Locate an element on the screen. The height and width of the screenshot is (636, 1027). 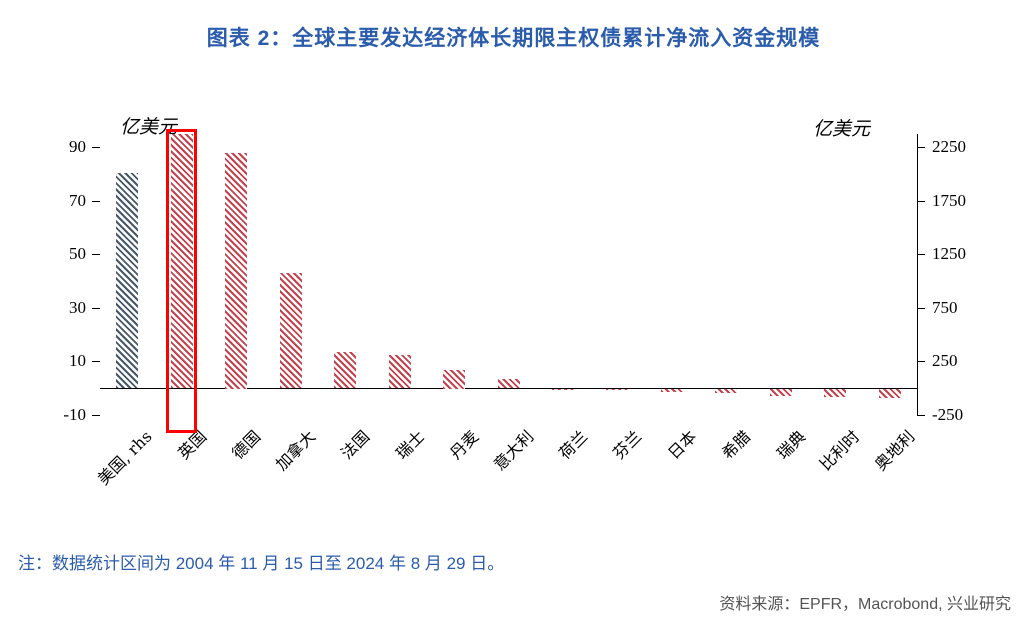
highlight-box is located at coordinates (181, 281).